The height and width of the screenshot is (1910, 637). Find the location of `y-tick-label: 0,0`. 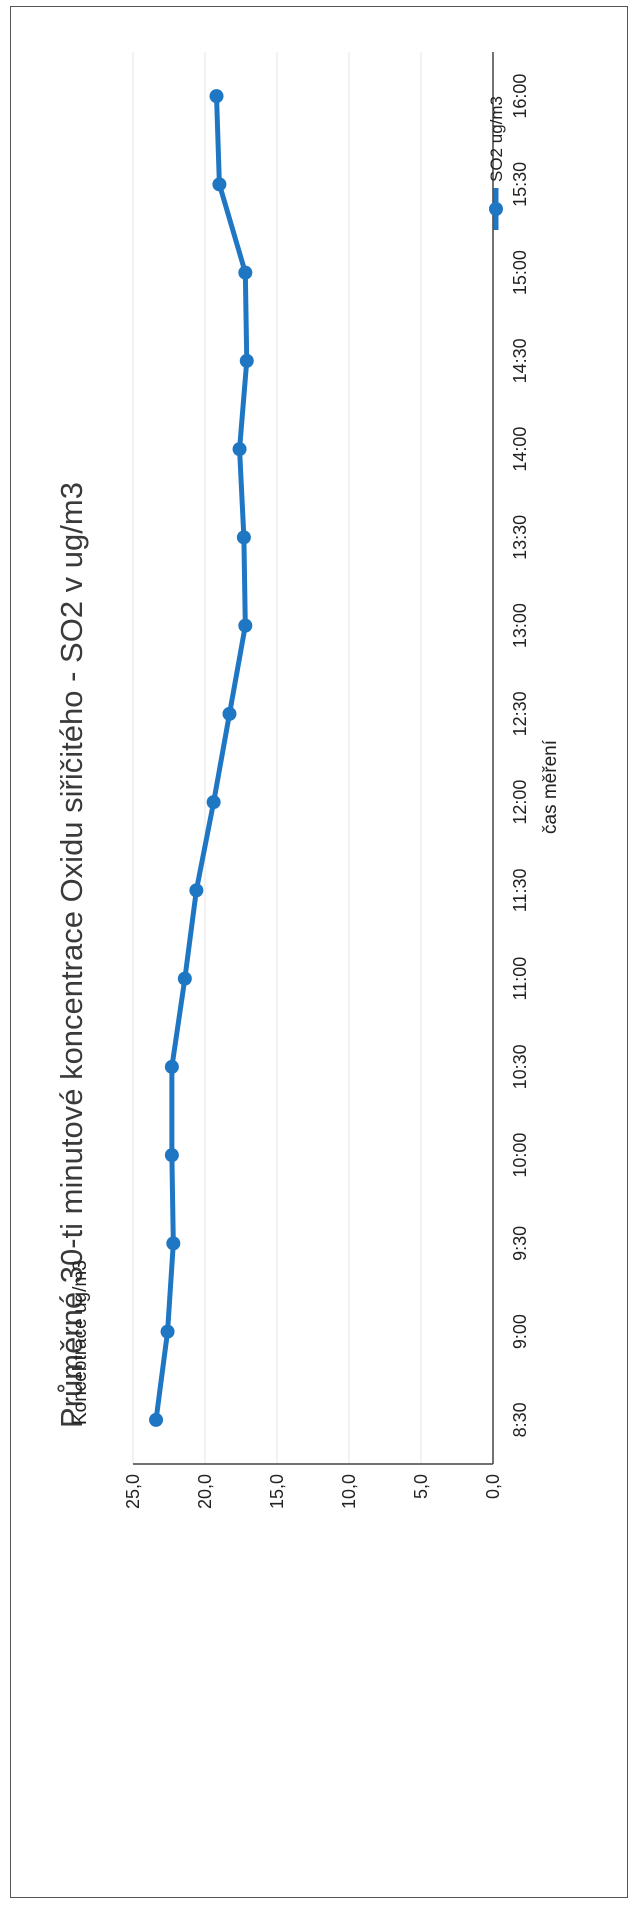

y-tick-label: 0,0 is located at coordinates (493, 1486).